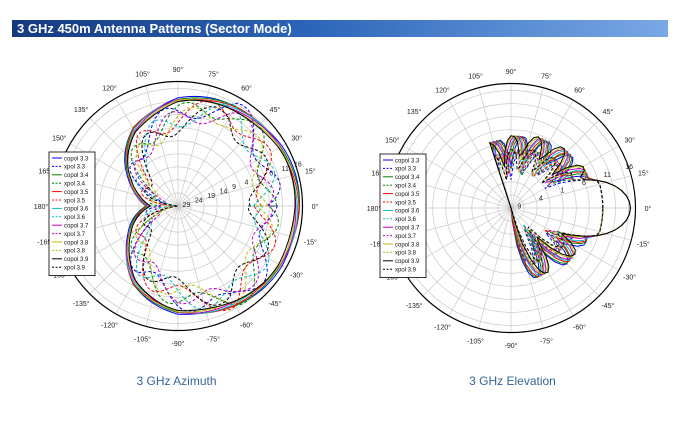 The height and width of the screenshot is (424, 690). What do you see at coordinates (213, 339) in the screenshot?
I see `angle-tick-label: -75°` at bounding box center [213, 339].